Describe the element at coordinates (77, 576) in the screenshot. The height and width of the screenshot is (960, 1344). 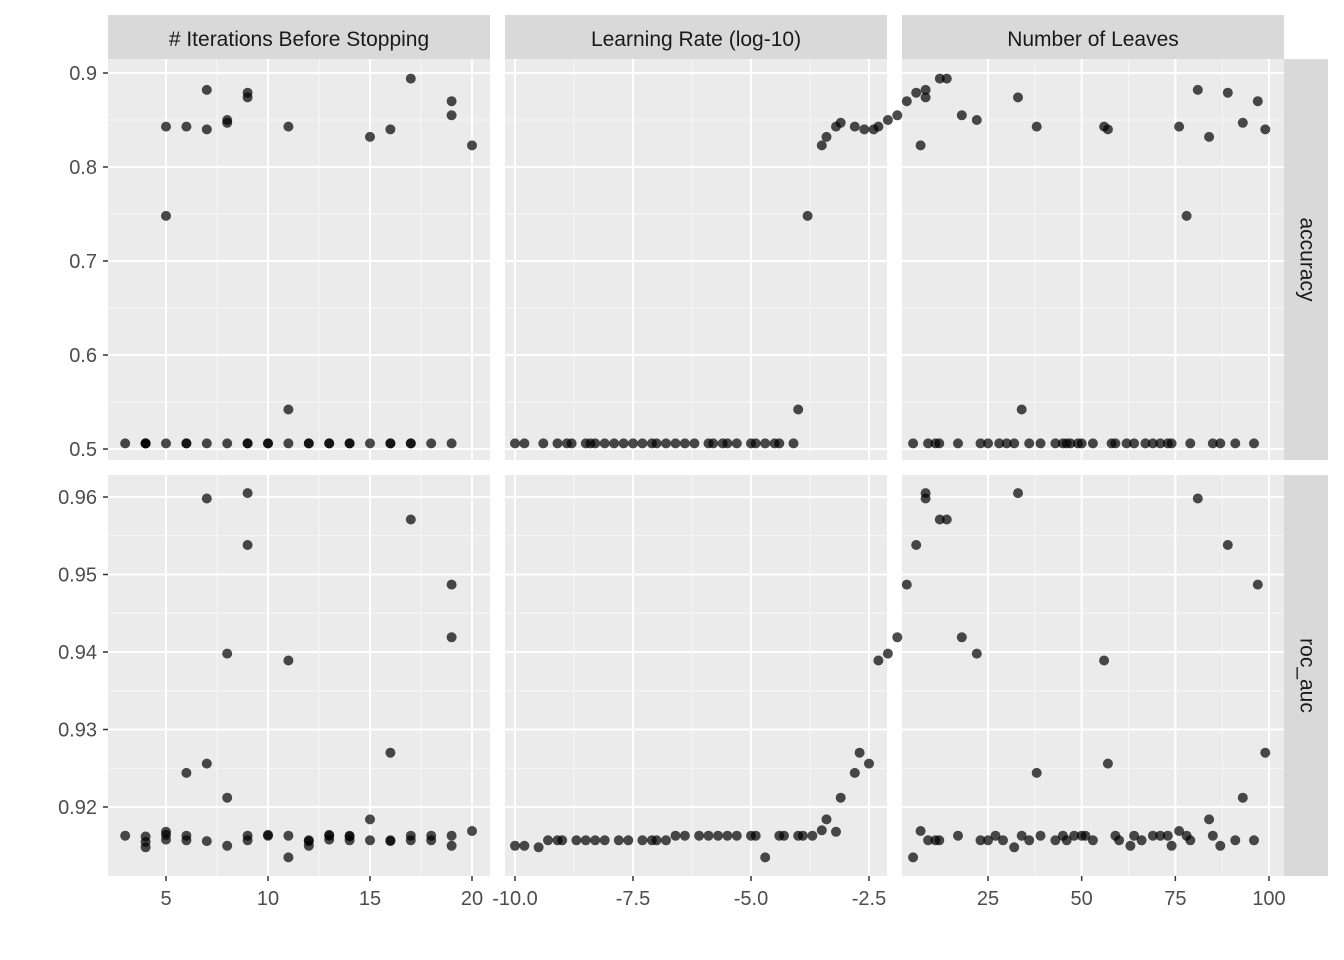
I see `y-tick-label: 0.95` at that location.